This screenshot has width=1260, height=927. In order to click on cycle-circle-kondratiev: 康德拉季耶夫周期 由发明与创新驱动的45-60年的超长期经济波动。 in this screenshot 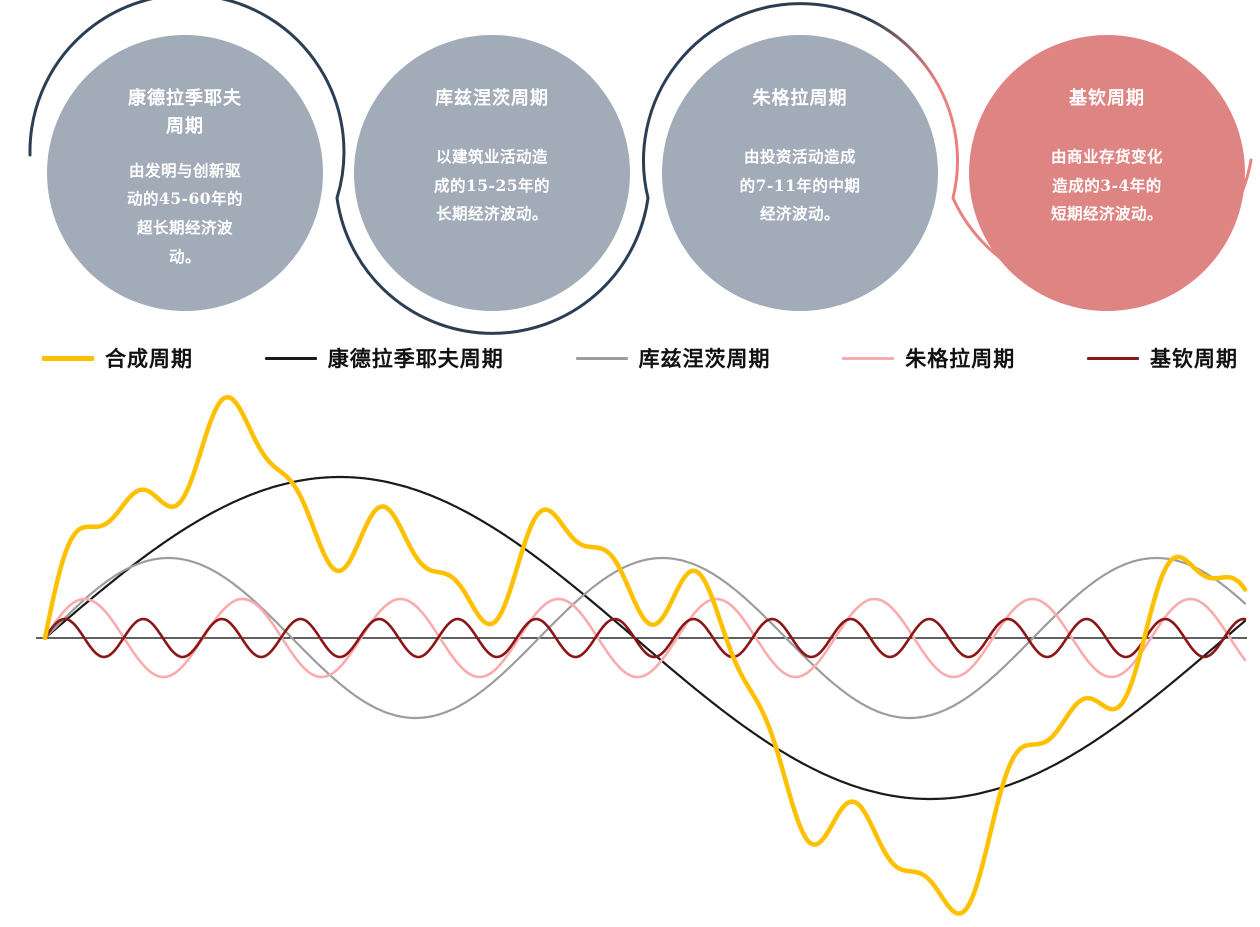, I will do `click(185, 173)`.